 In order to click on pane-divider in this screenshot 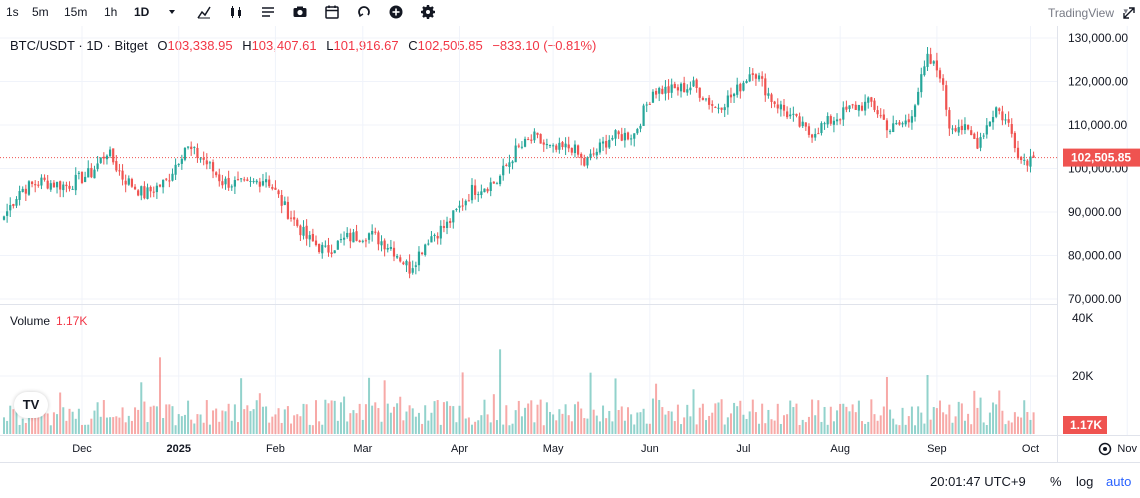, I will do `click(528, 304)`.